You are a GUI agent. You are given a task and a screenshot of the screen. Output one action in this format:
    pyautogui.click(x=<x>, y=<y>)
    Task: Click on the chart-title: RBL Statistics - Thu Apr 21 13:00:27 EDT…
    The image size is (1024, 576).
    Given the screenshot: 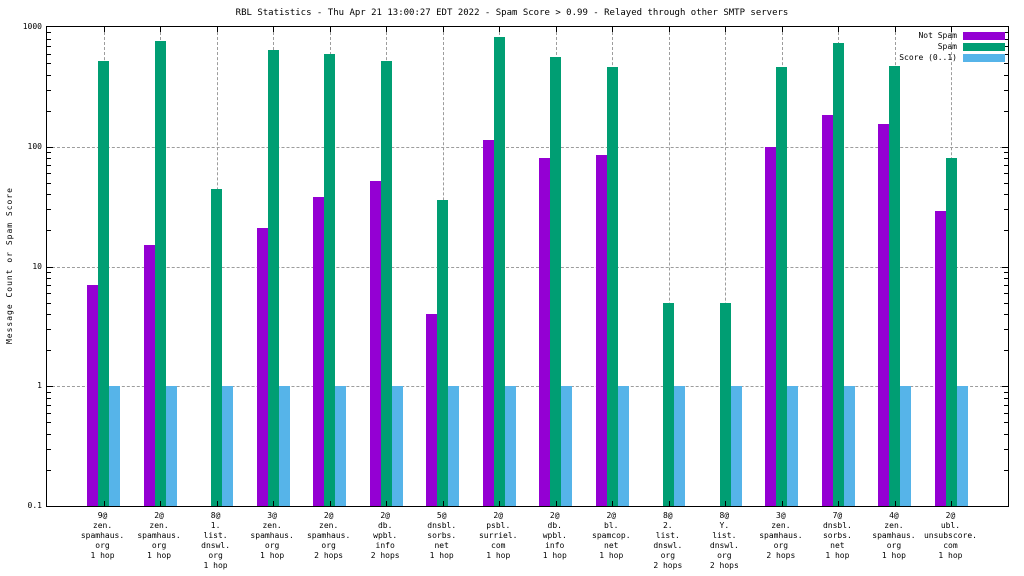 What is the action you would take?
    pyautogui.click(x=512, y=13)
    